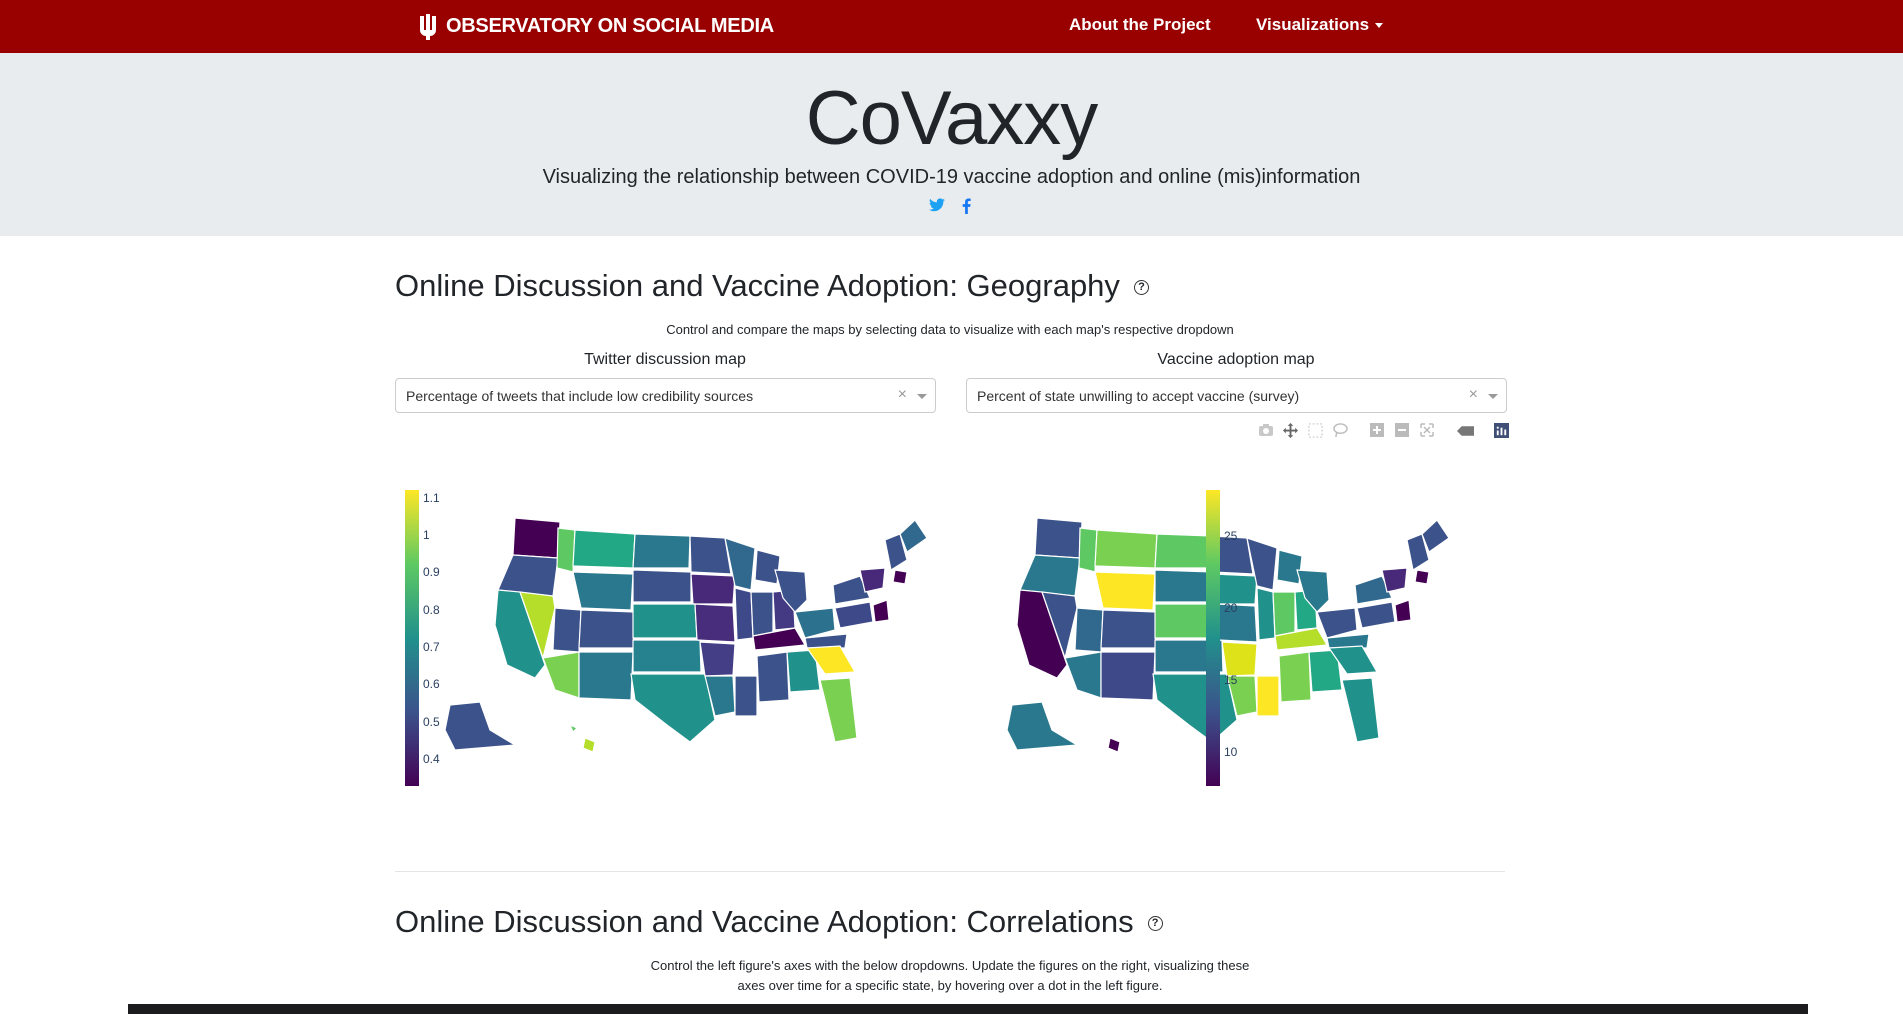 This screenshot has height=1014, width=1903. I want to click on camera-icon, so click(1266, 430).